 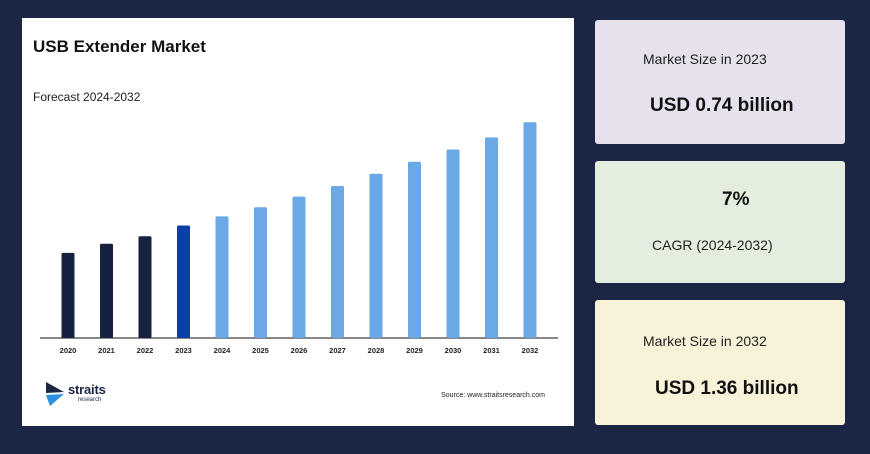 What do you see at coordinates (337, 350) in the screenshot?
I see `x-tick-label-2027: 2027` at bounding box center [337, 350].